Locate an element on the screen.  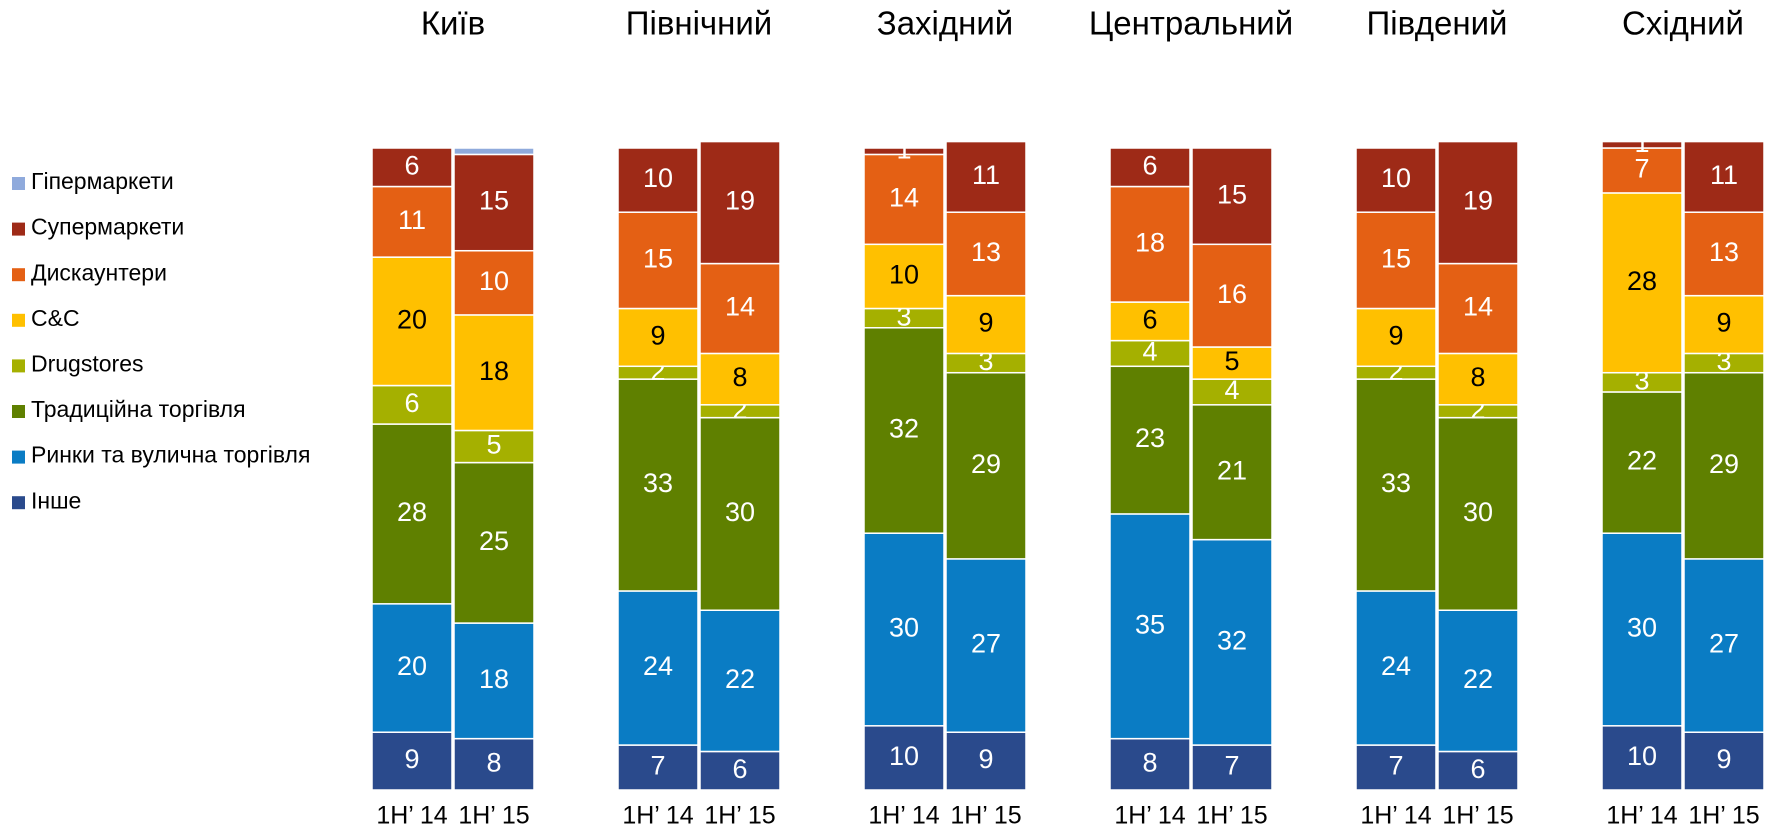
legend-label: Дискаунтери is located at coordinates (99, 272).